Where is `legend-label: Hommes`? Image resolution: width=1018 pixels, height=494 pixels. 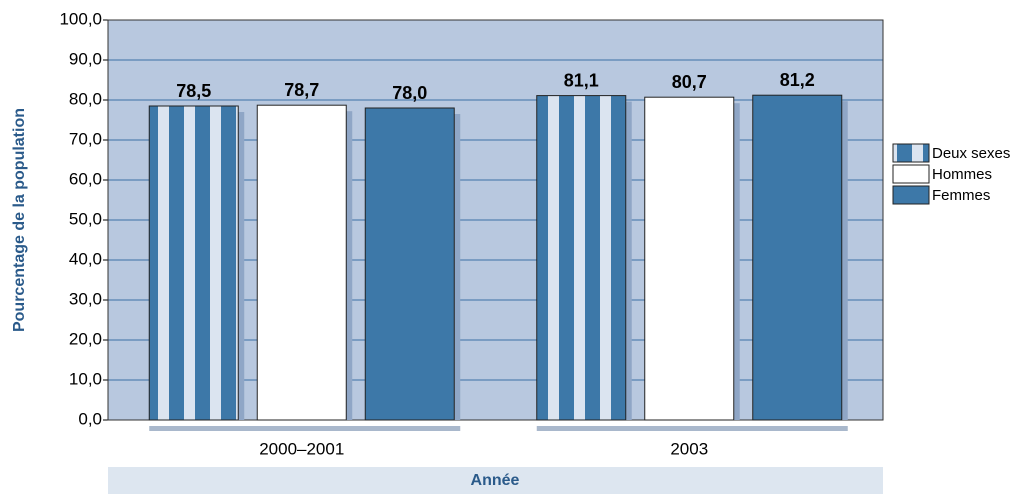
legend-label: Hommes is located at coordinates (962, 174).